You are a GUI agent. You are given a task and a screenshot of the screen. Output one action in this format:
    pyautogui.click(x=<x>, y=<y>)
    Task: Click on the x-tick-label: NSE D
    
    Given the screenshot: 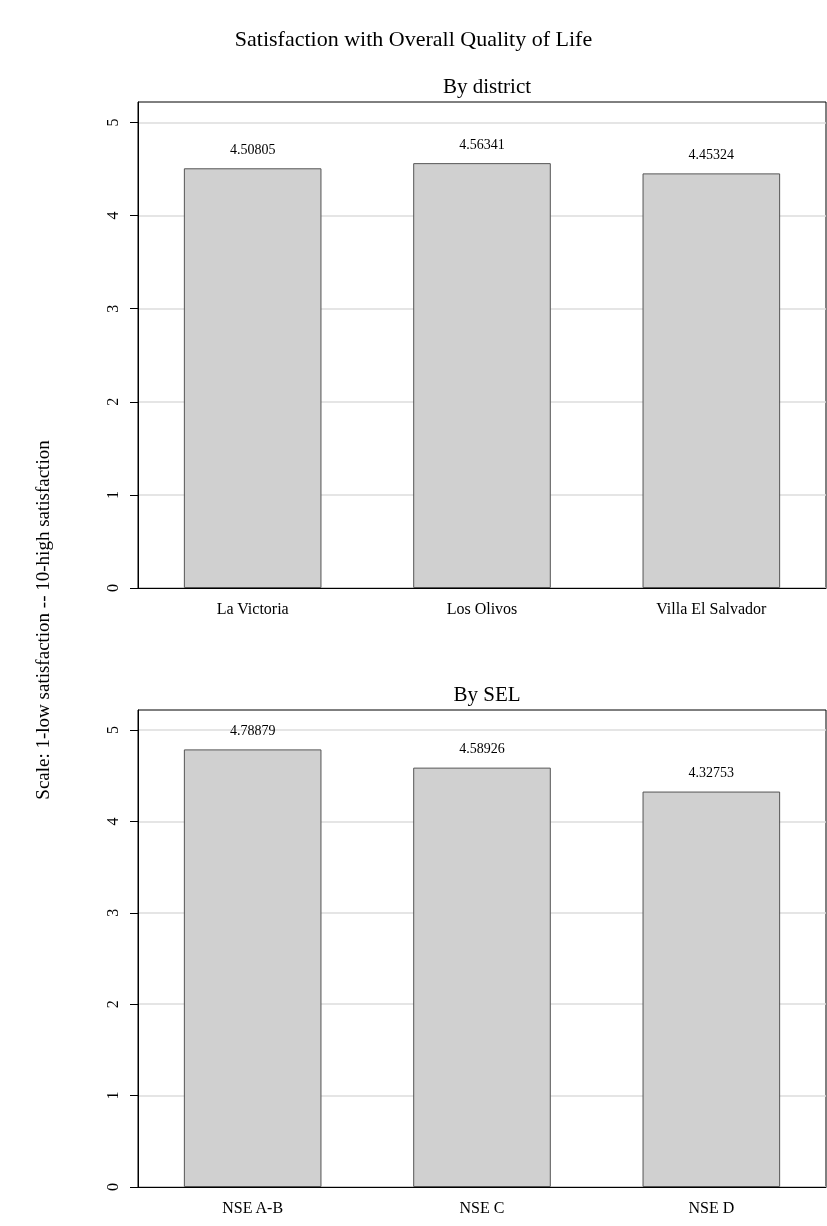 What is the action you would take?
    pyautogui.click(x=711, y=1207)
    